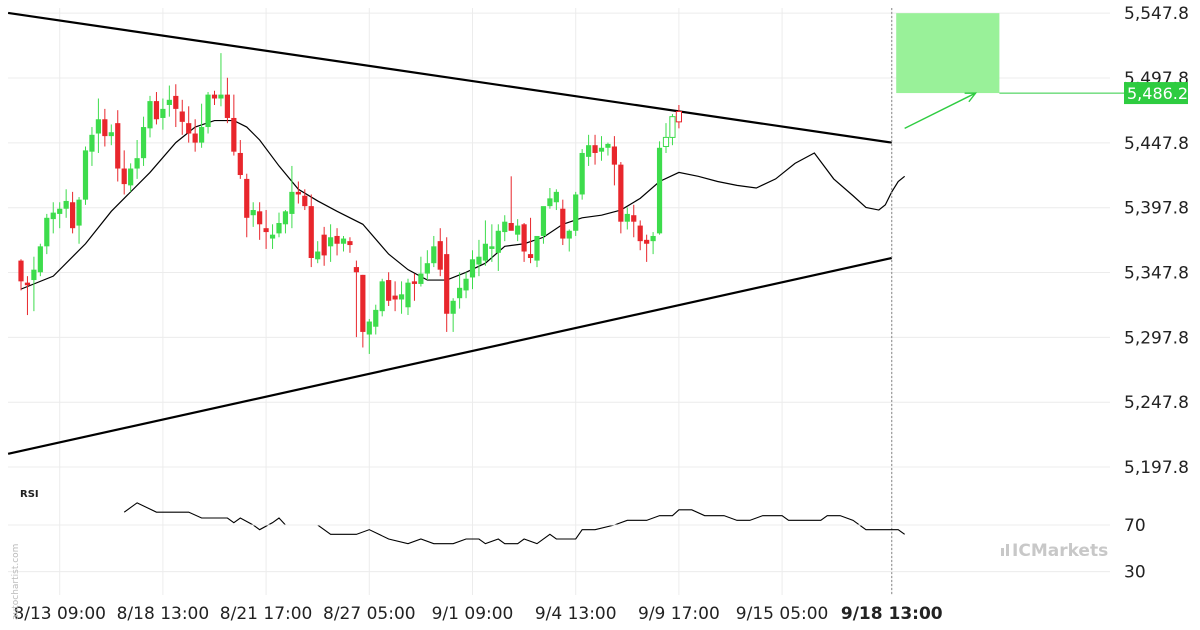 This screenshot has width=1200, height=630. I want to click on time-tick-label: 9/9 17:00, so click(679, 614).